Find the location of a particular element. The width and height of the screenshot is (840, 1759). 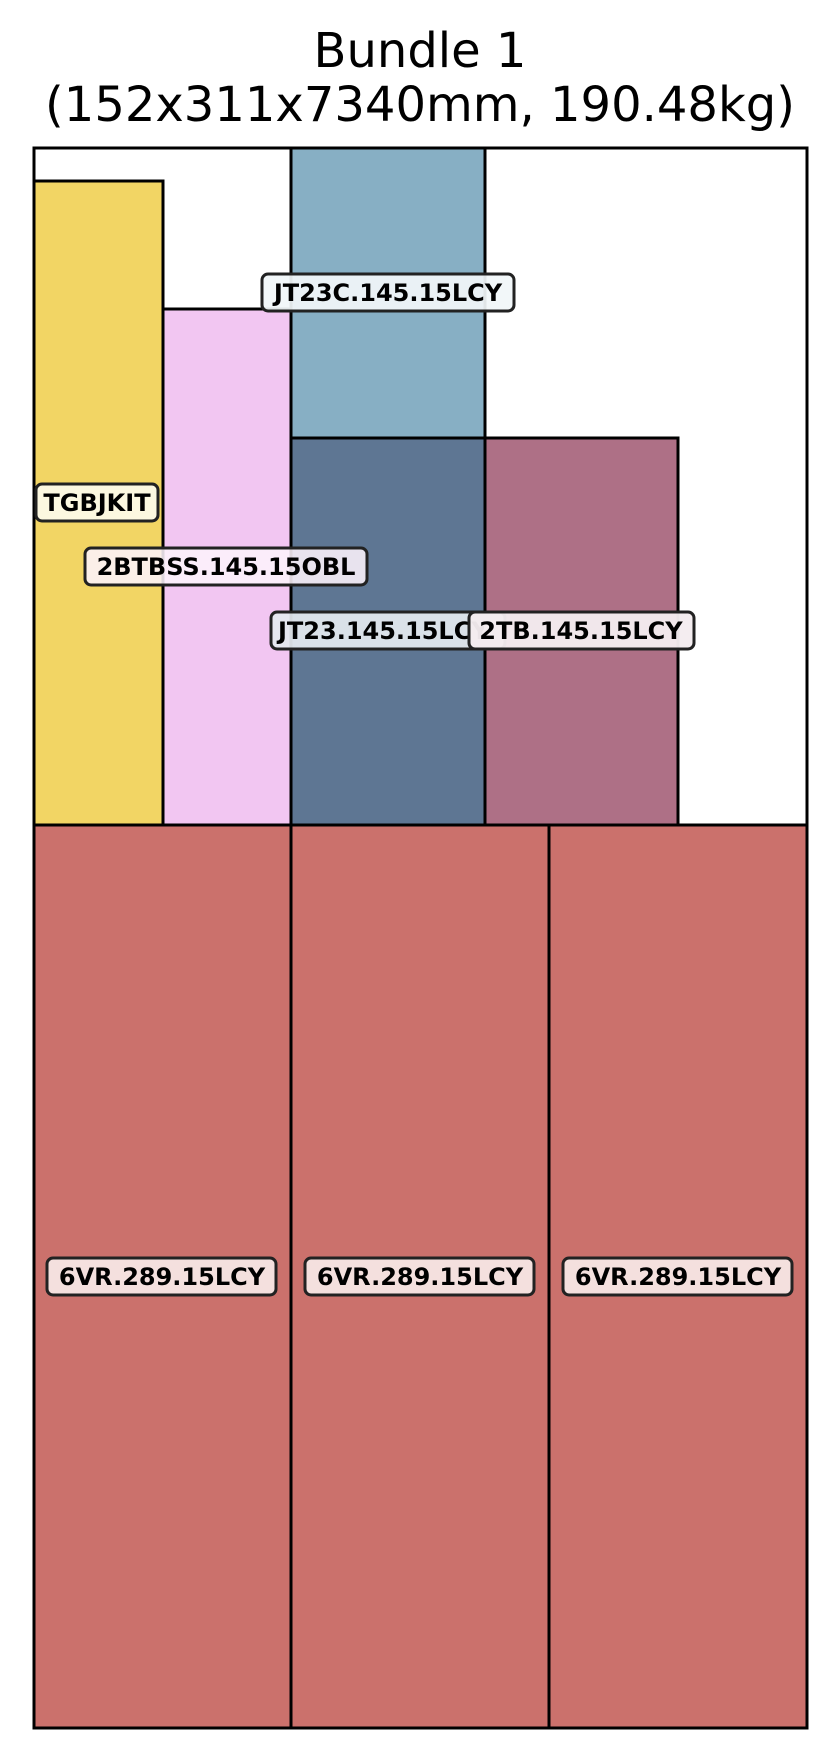

label-2btbss-text: 2BTBSS.145.15OBL is located at coordinates (226, 567).